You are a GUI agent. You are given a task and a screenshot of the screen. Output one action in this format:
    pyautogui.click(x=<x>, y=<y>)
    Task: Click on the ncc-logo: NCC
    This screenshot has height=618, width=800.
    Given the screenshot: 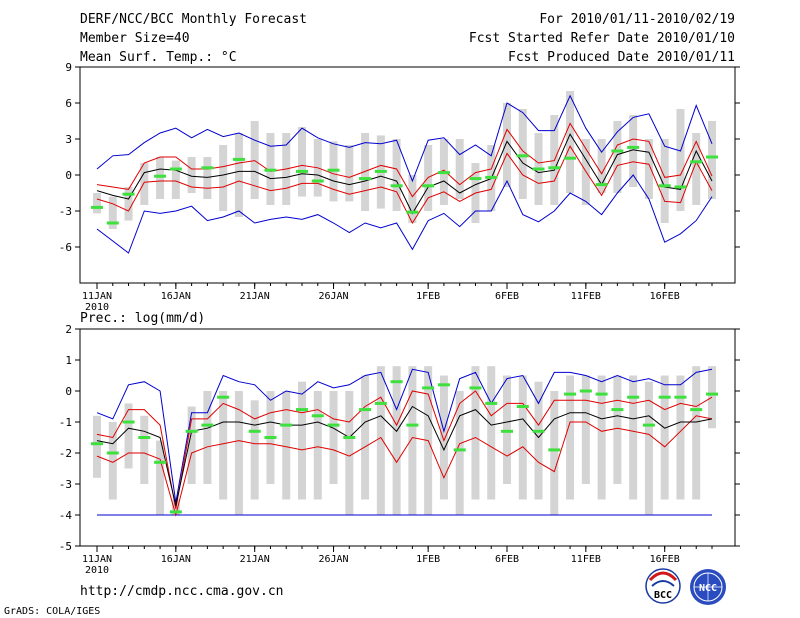 What is the action you would take?
    pyautogui.click(x=708, y=587)
    